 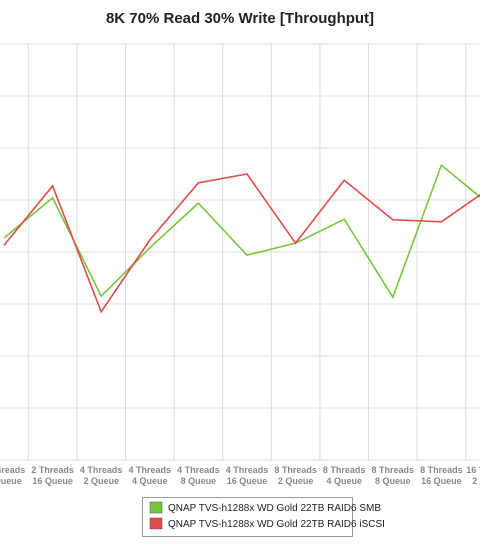 I want to click on x-tick-label: 16 Threads, so click(x=473, y=470).